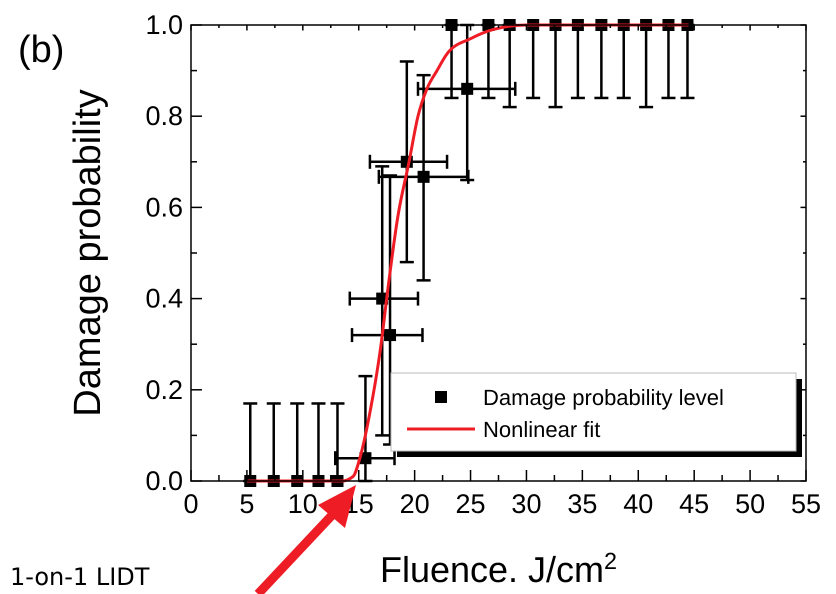 The image size is (836, 594). What do you see at coordinates (694, 504) in the screenshot?
I see `x-tick-label: 45` at bounding box center [694, 504].